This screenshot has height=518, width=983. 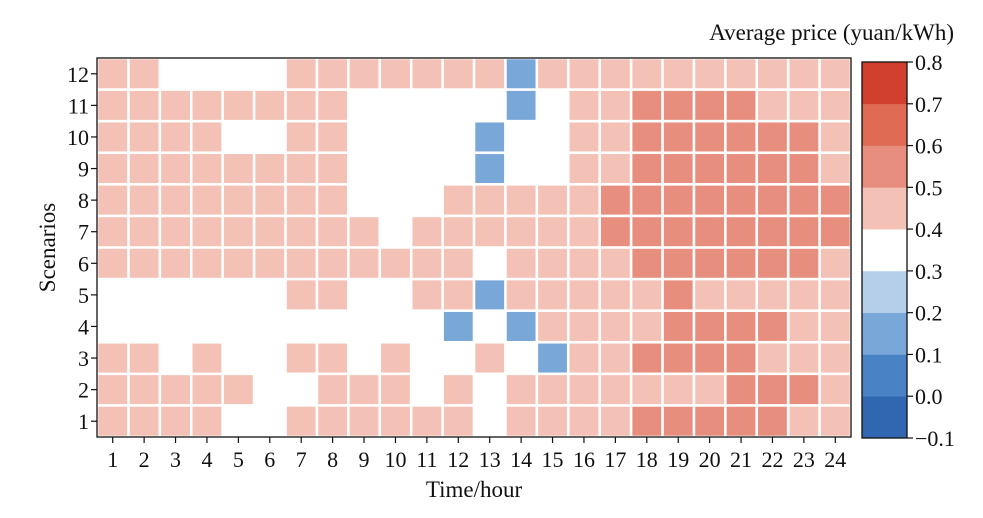 I want to click on x-tick-label: 9, so click(x=364, y=459).